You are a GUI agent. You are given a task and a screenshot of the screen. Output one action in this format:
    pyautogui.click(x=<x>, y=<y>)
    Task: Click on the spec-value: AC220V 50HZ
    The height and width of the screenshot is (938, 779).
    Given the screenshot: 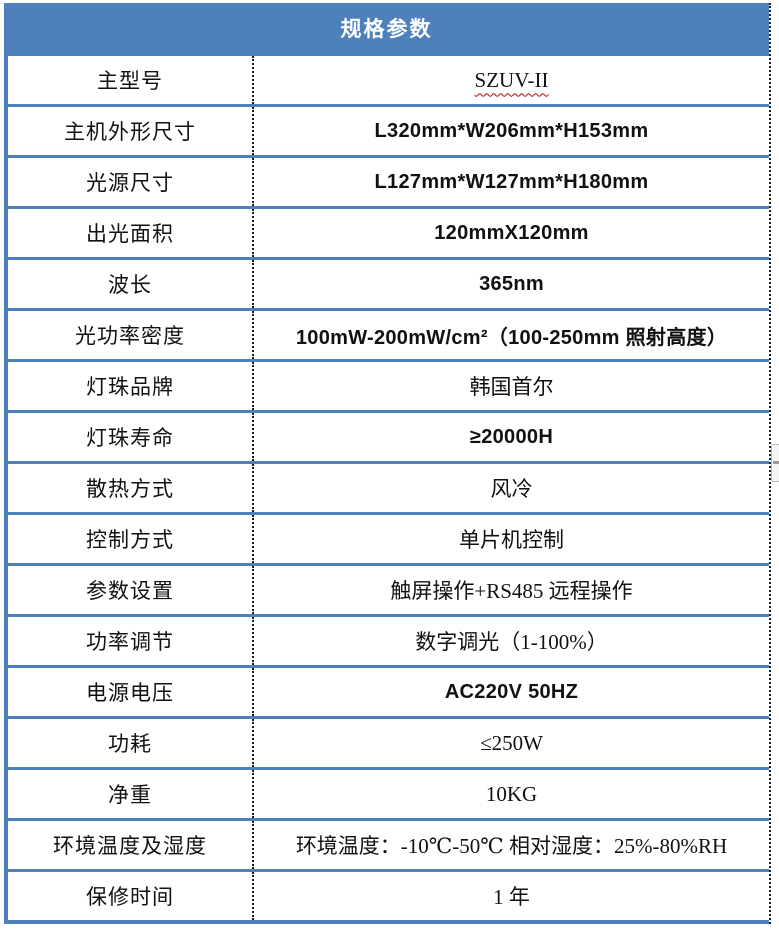 What is the action you would take?
    pyautogui.click(x=511, y=691)
    